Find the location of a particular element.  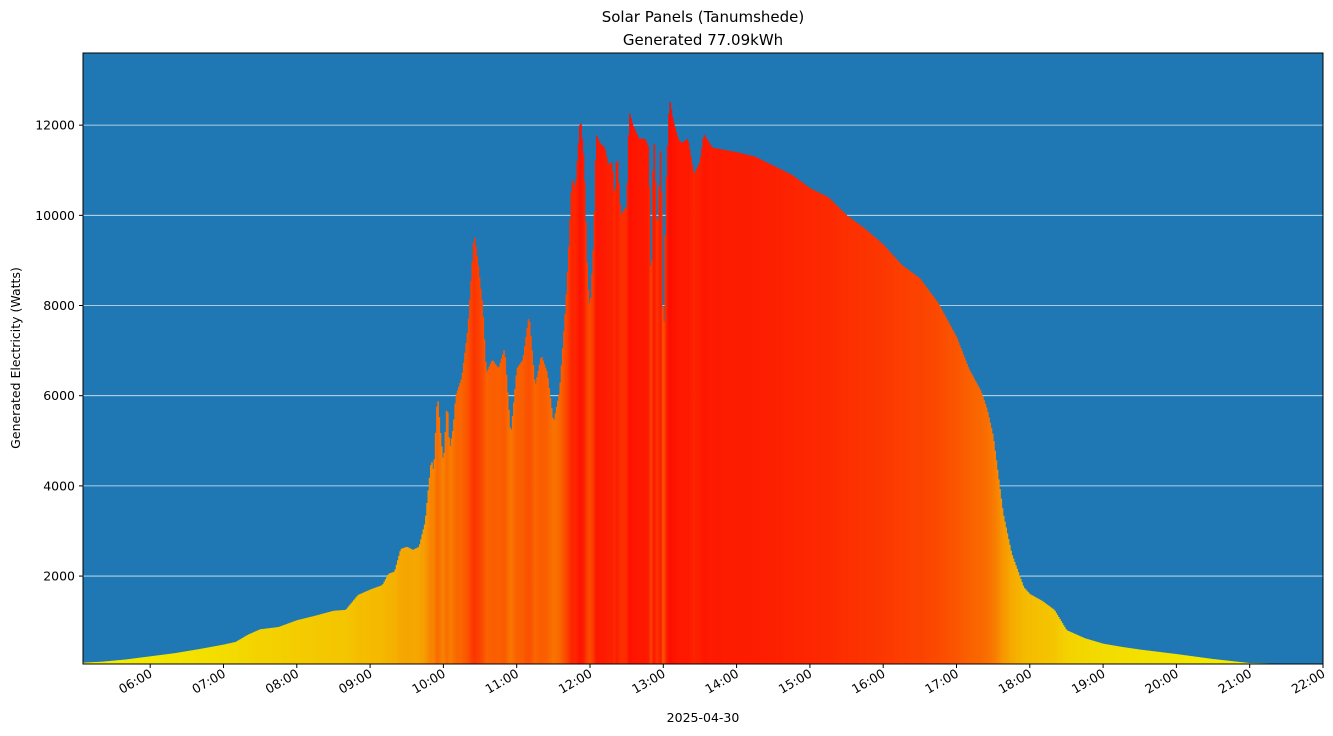

x-tick-label: 22:00 is located at coordinates (1308, 681).